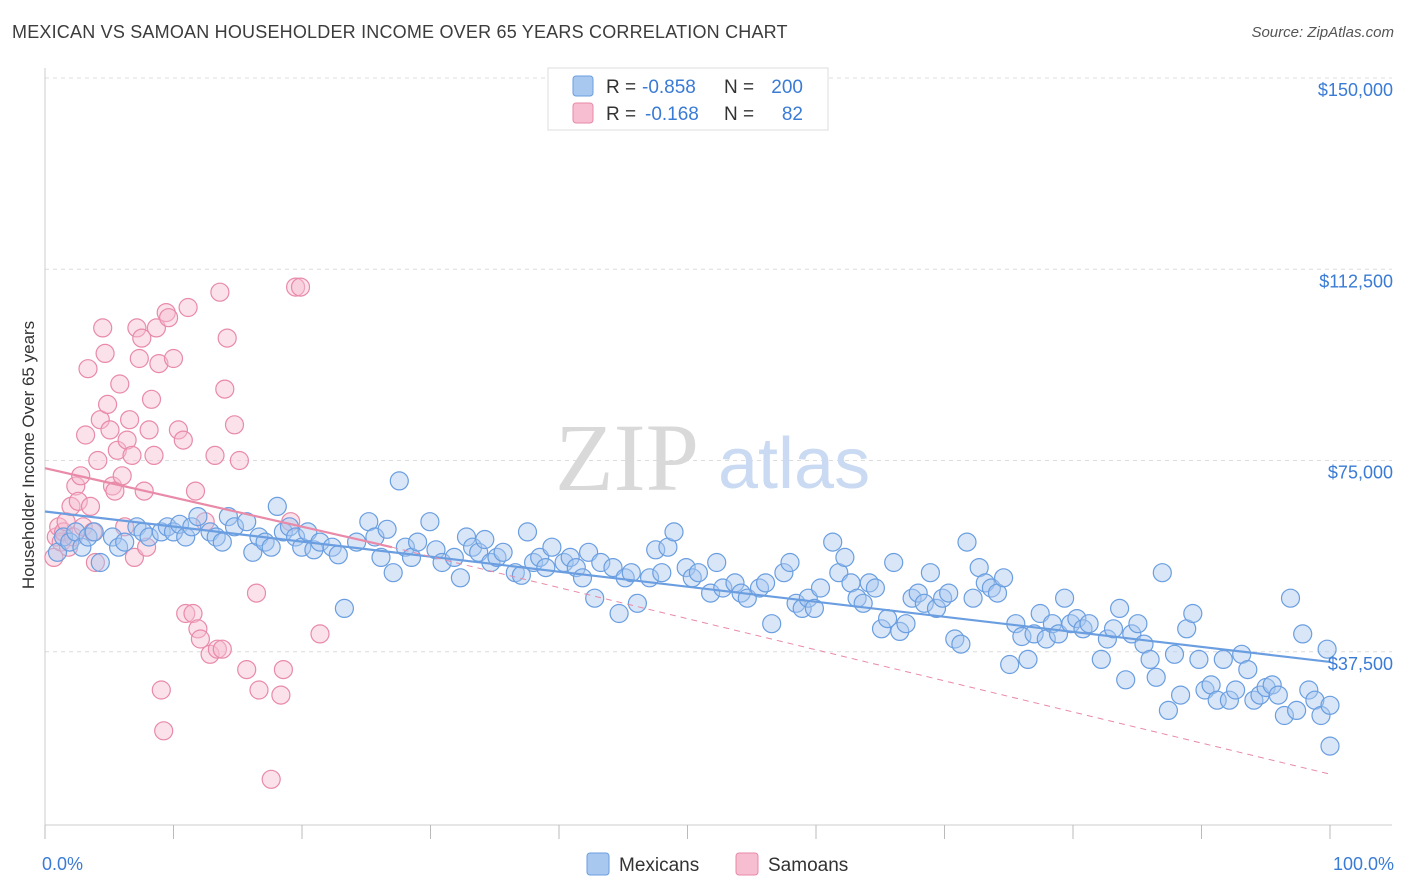  Describe the element at coordinates (794, 464) in the screenshot. I see `watermark-atlas: atlas` at that location.